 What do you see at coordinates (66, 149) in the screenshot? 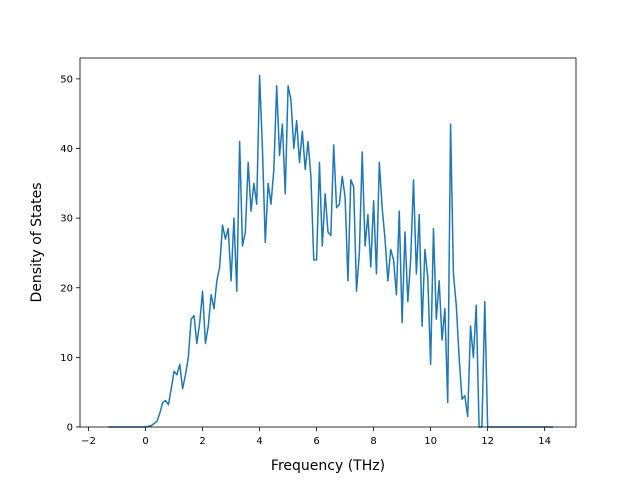
I see `y-tick-label: 40` at bounding box center [66, 149].